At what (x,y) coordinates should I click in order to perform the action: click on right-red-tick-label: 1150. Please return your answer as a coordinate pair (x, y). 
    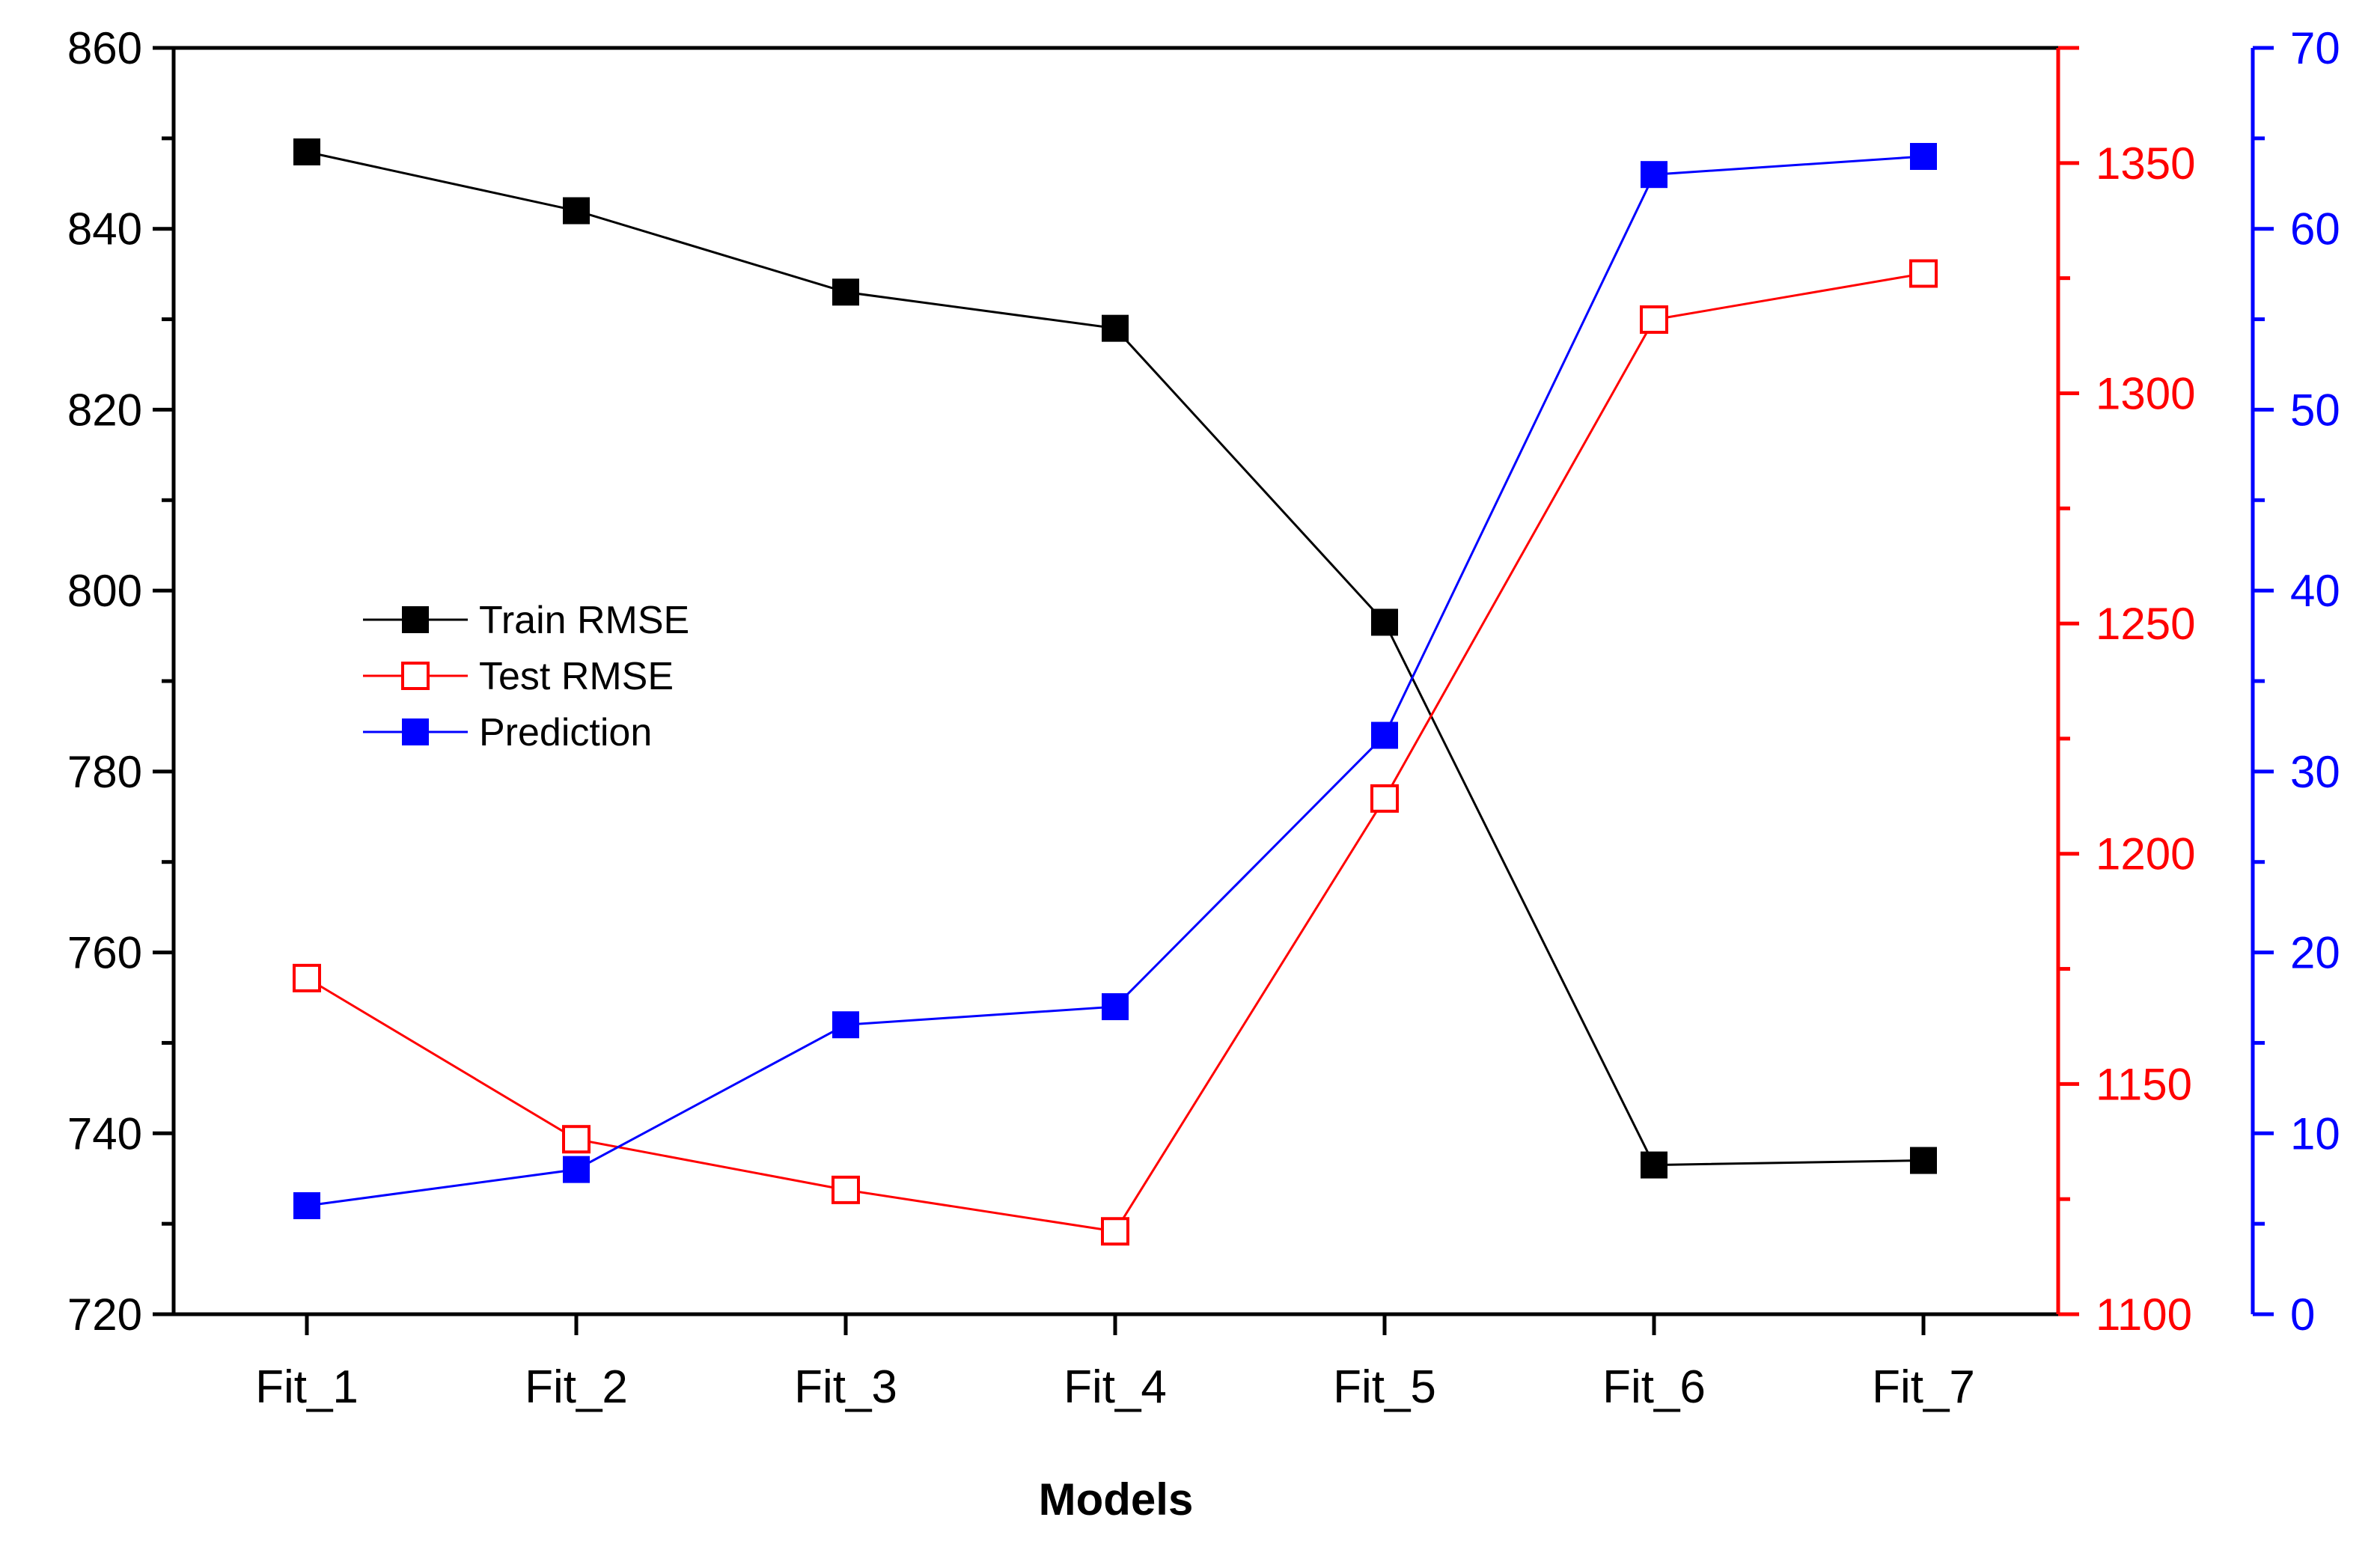
    Looking at the image, I should click on (2144, 1084).